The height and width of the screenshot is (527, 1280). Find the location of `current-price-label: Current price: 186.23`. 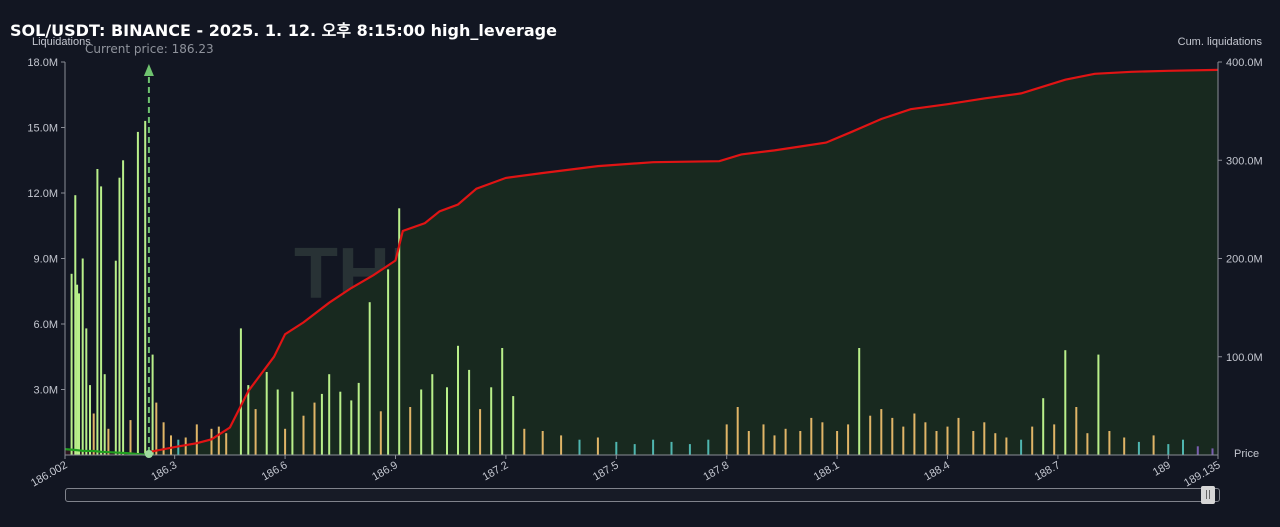

current-price-label: Current price: 186.23 is located at coordinates (149, 49).